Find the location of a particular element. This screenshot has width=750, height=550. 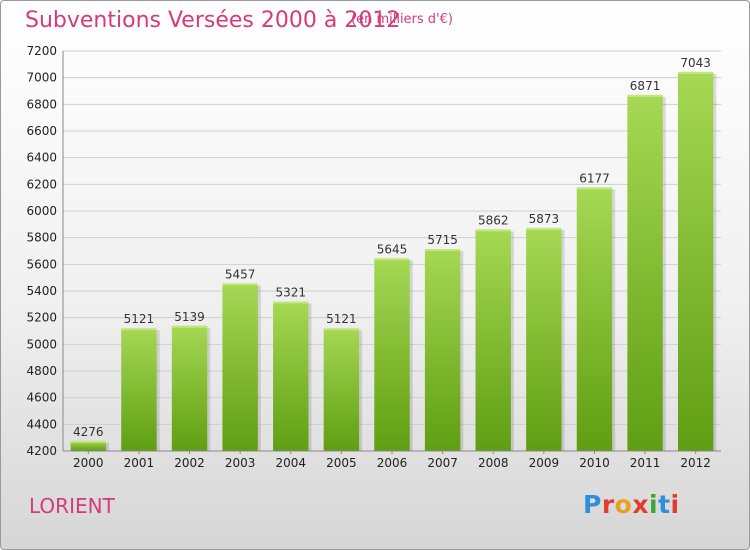

x-tick-label: 2000 is located at coordinates (88, 463).